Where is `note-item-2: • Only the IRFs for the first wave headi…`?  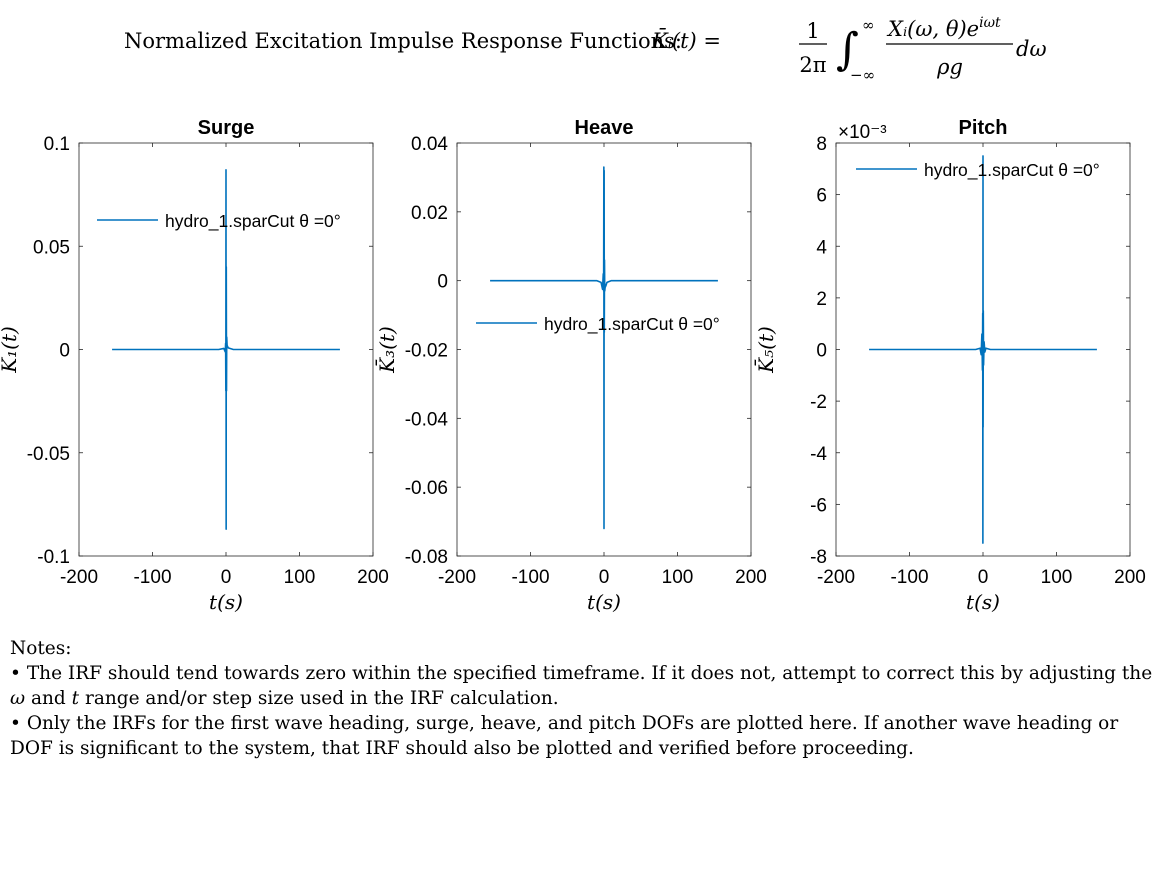 note-item-2: • Only the IRFs for the first wave headi… is located at coordinates (585, 736).